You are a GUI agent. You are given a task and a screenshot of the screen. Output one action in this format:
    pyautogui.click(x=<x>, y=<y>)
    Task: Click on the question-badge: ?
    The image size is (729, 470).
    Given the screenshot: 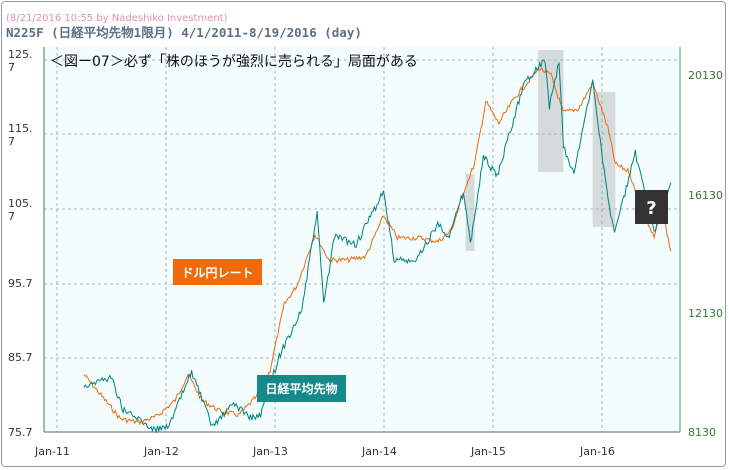 What is the action you would take?
    pyautogui.click(x=651, y=207)
    